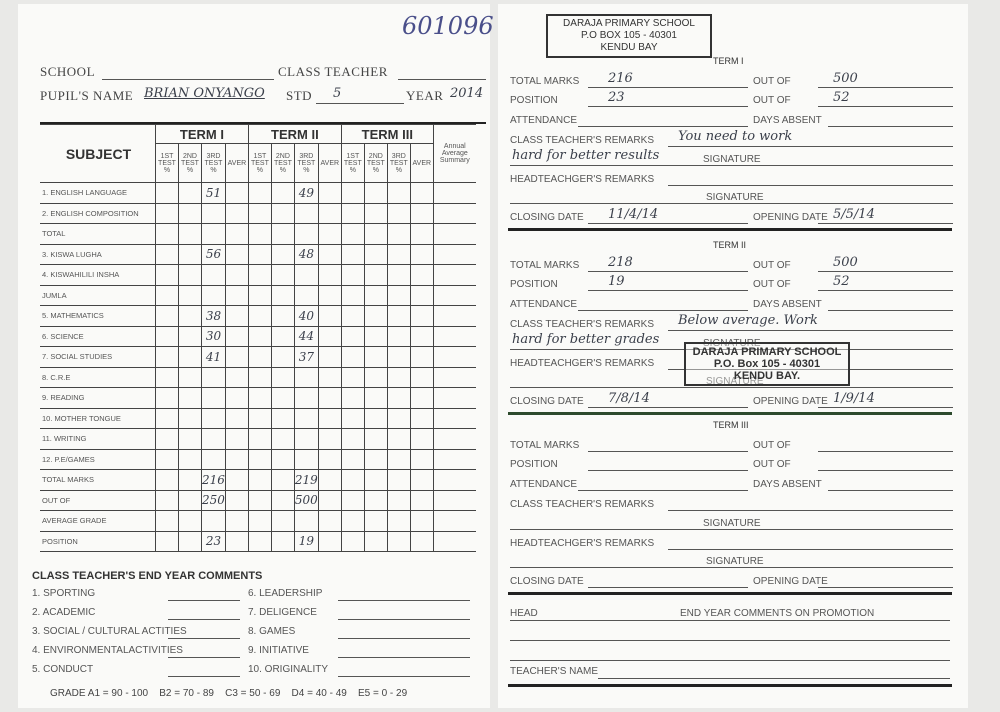  Describe the element at coordinates (98, 295) in the screenshot. I see `subject-label: JUMLA` at that location.